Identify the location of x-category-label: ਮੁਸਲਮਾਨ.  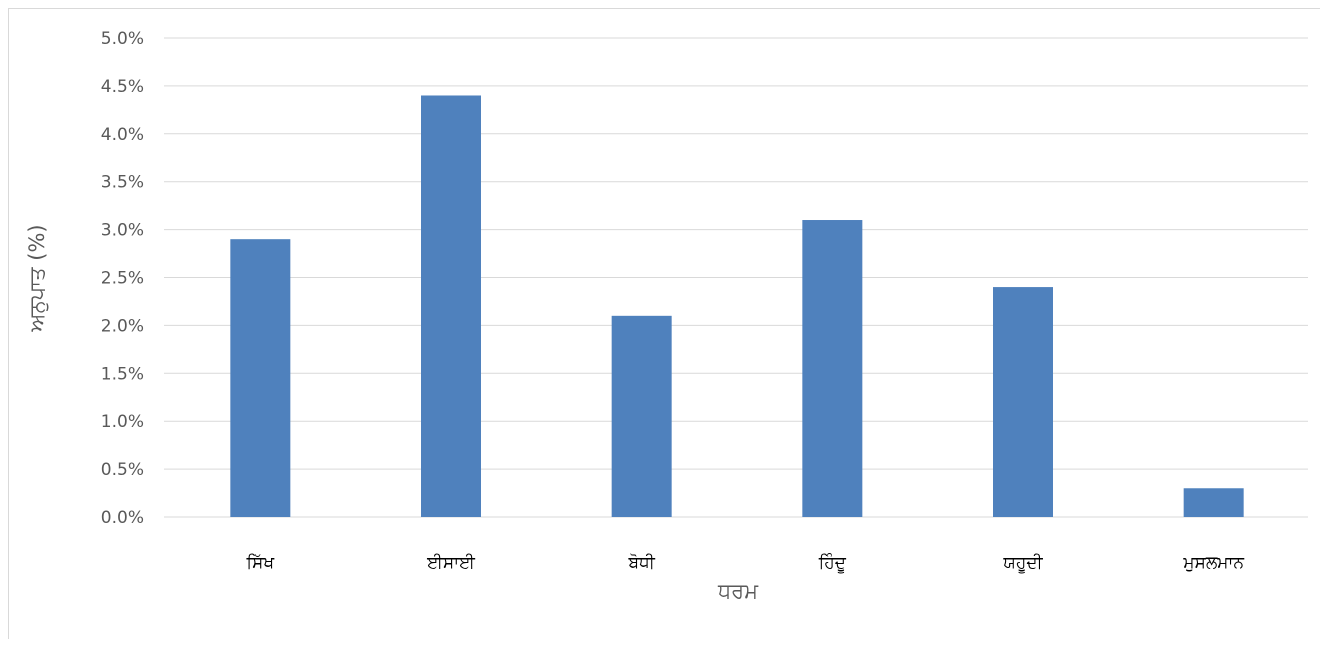
(1213, 563).